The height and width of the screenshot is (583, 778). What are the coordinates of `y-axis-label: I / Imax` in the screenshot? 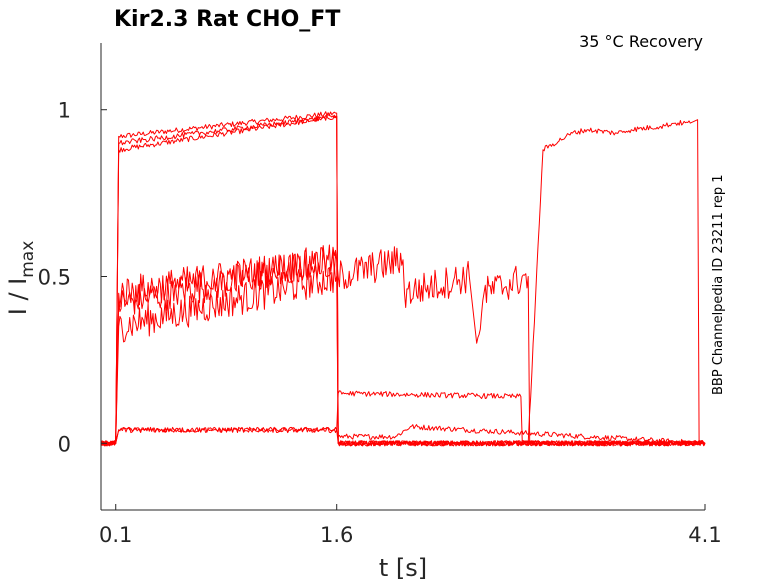 It's located at (21, 278).